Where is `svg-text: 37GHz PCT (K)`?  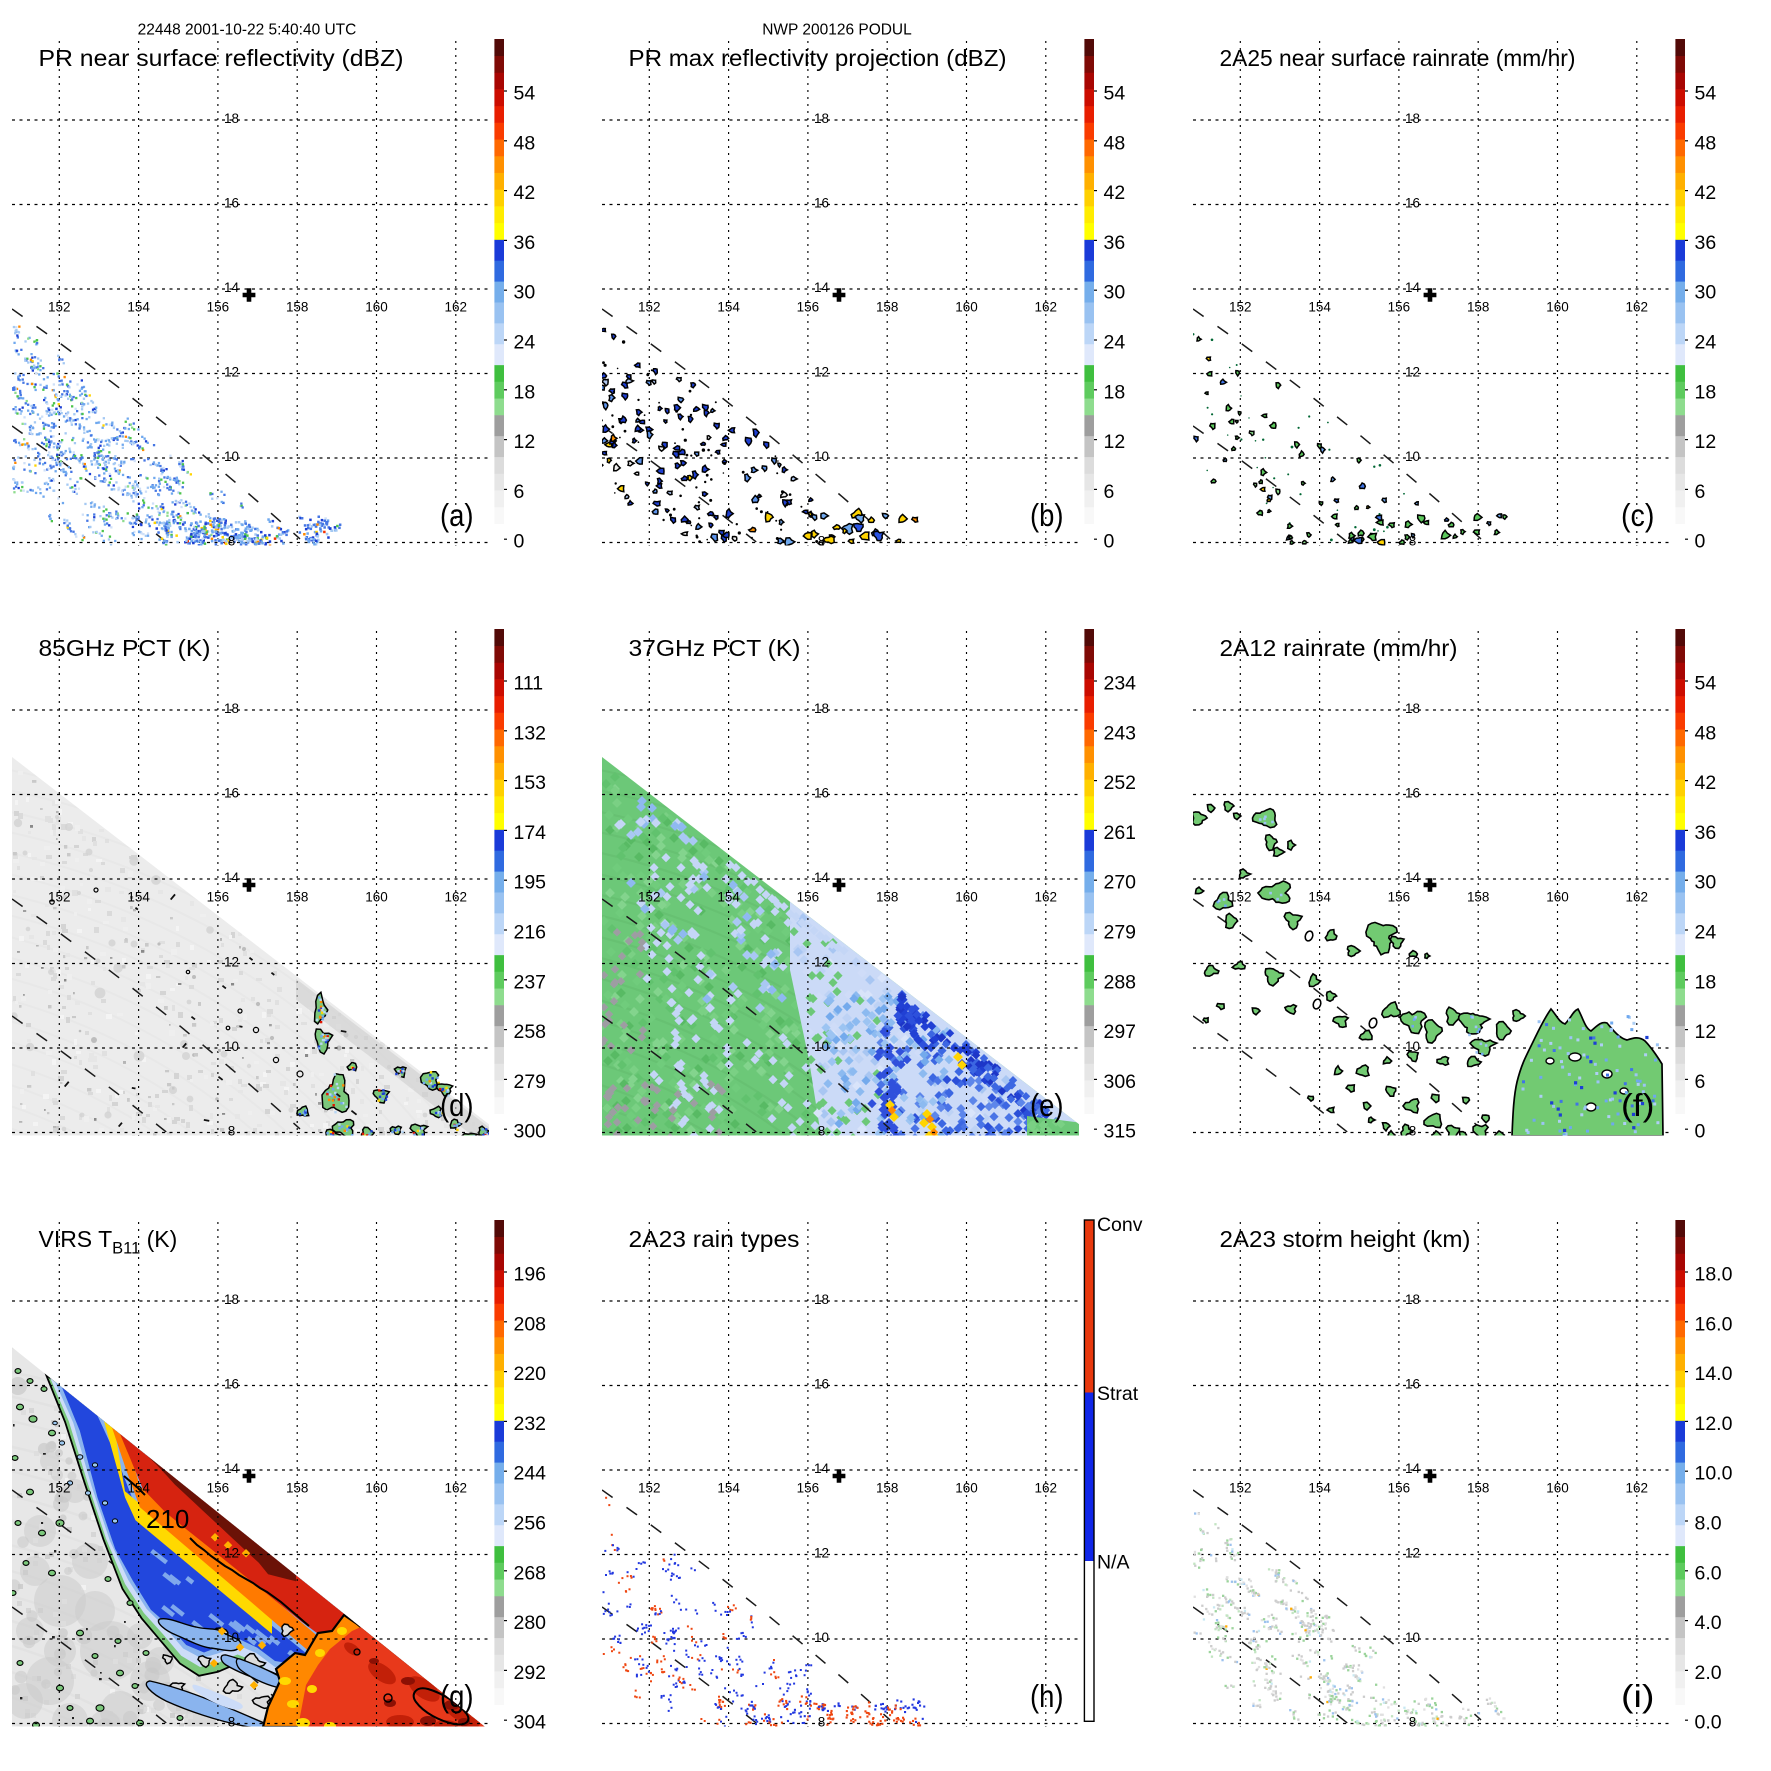 svg-text: 37GHz PCT (K) is located at coordinates (715, 648).